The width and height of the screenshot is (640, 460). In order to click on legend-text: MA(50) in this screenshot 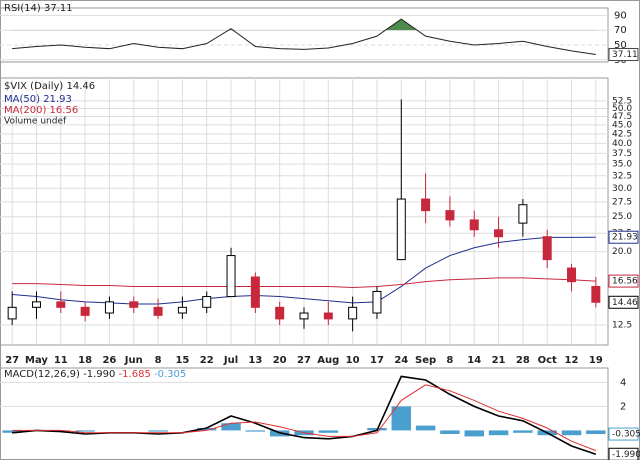, I will do `click(22, 99)`.